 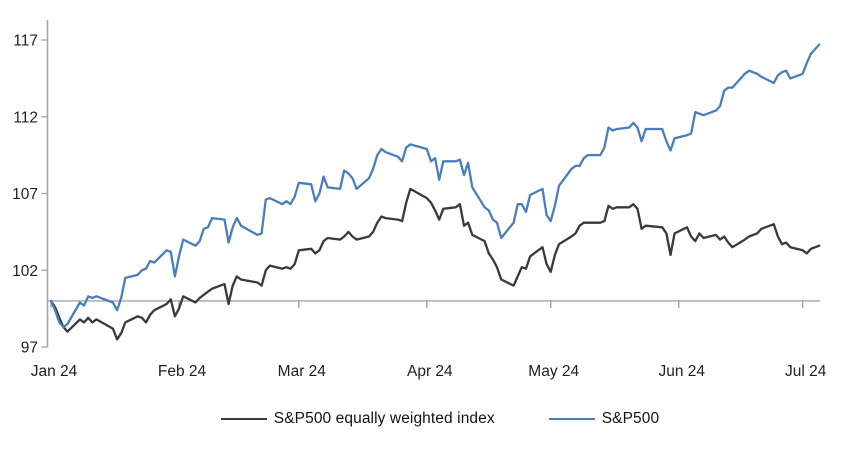 What do you see at coordinates (25, 194) in the screenshot?
I see `y-axis-tick-label: 107` at bounding box center [25, 194].